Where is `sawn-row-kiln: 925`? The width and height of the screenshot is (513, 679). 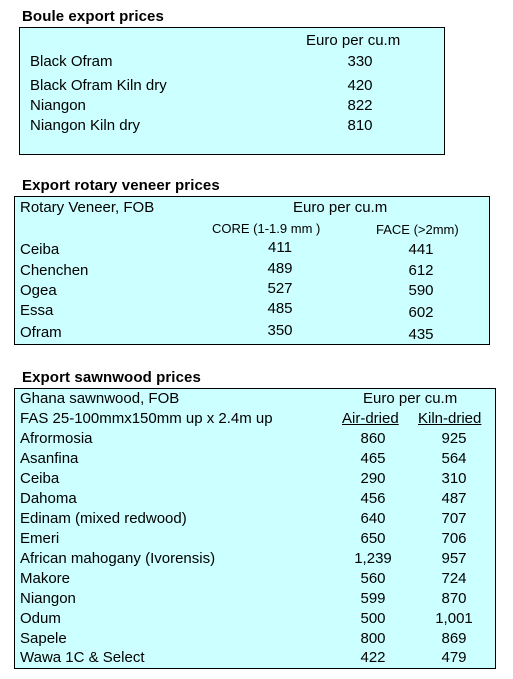
sawn-row-kiln: 925 is located at coordinates (454, 438).